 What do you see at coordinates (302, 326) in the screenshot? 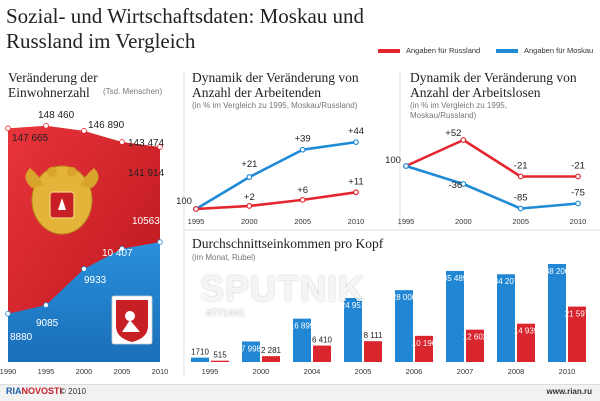
I see `moscow-income-label: 16 899` at bounding box center [302, 326].